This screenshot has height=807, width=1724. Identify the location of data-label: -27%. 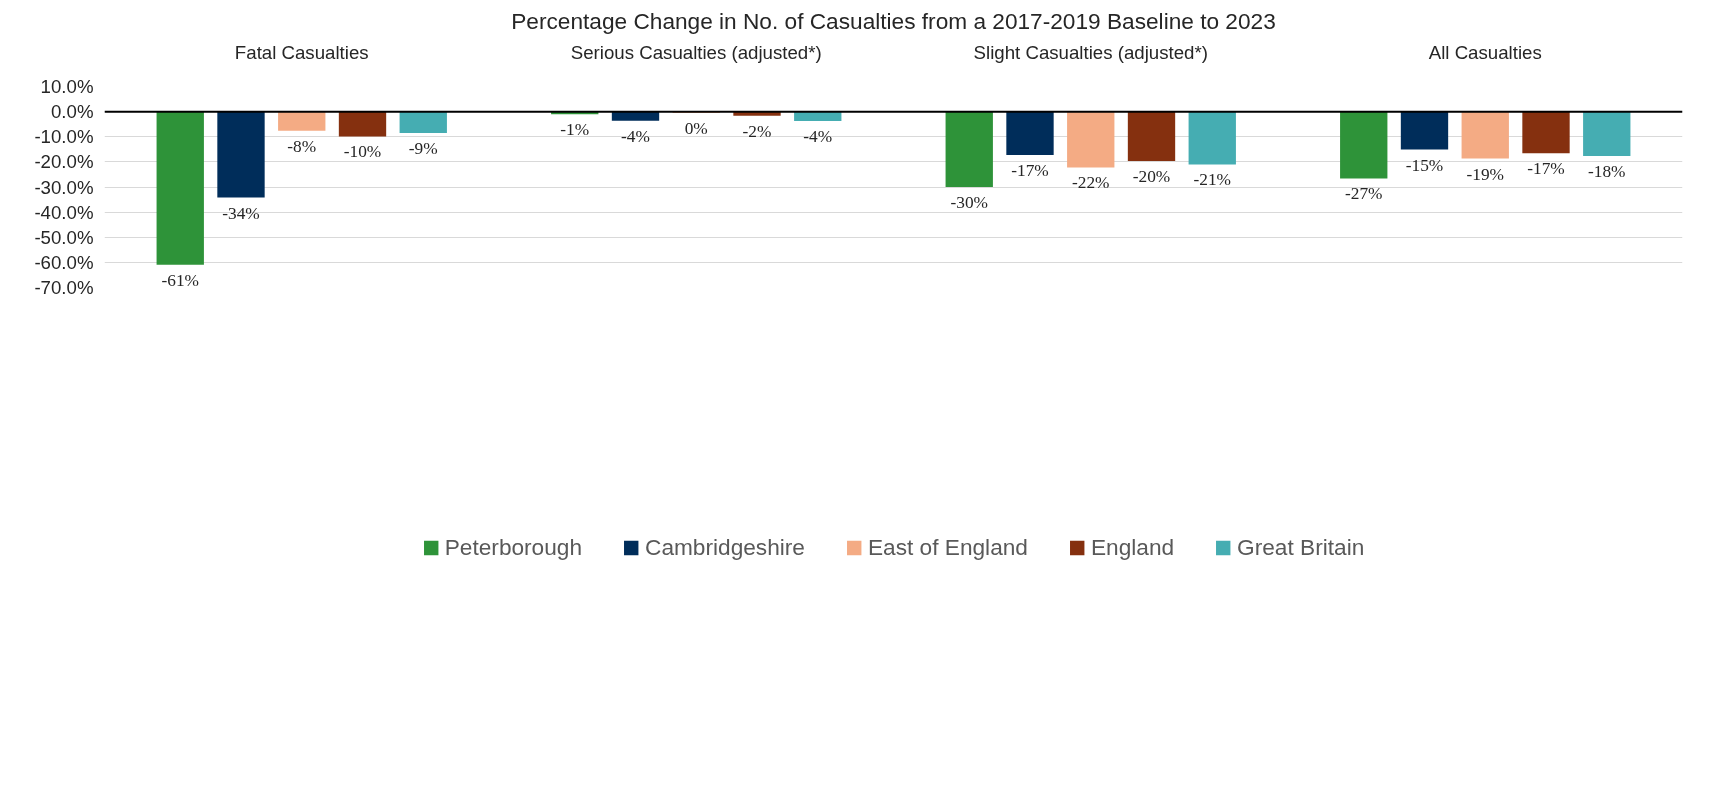
(1363, 194).